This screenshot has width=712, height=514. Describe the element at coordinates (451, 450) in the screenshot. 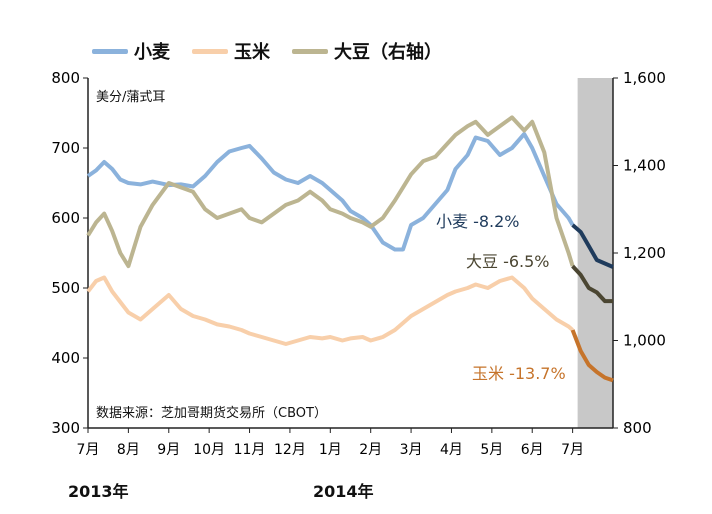

I see `x-tick-label: 4月` at that location.